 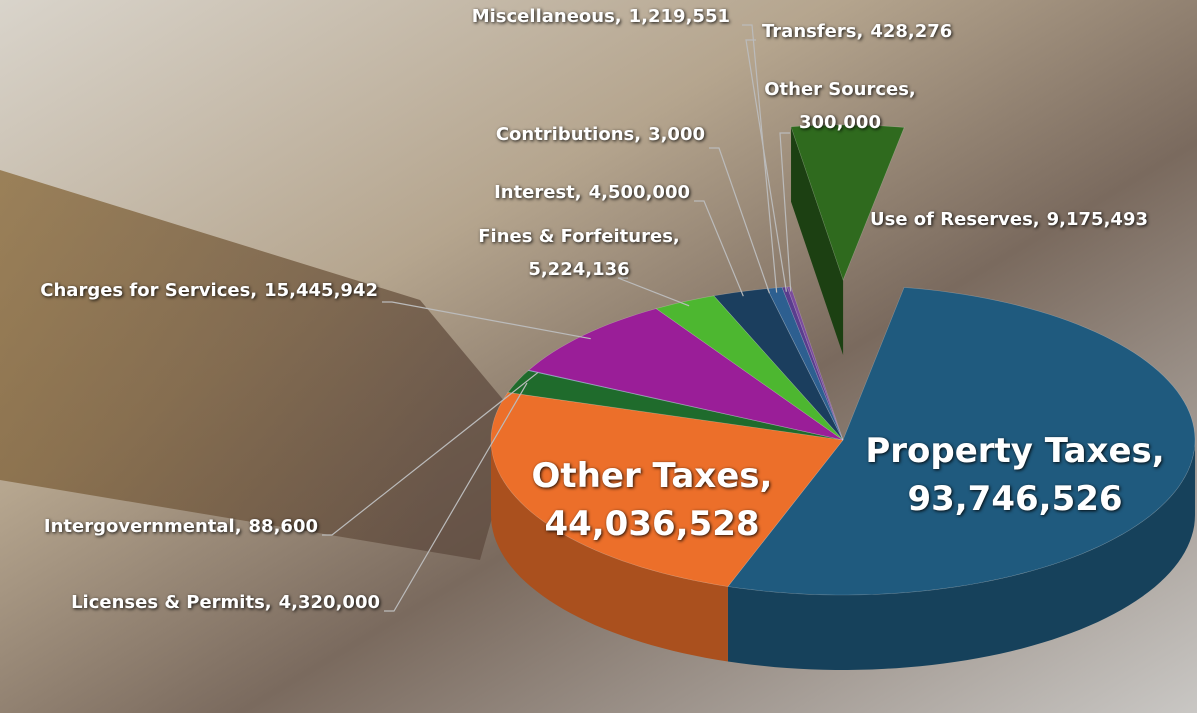 I want to click on category-label: Fines & Forfeitures,, so click(x=579, y=236).